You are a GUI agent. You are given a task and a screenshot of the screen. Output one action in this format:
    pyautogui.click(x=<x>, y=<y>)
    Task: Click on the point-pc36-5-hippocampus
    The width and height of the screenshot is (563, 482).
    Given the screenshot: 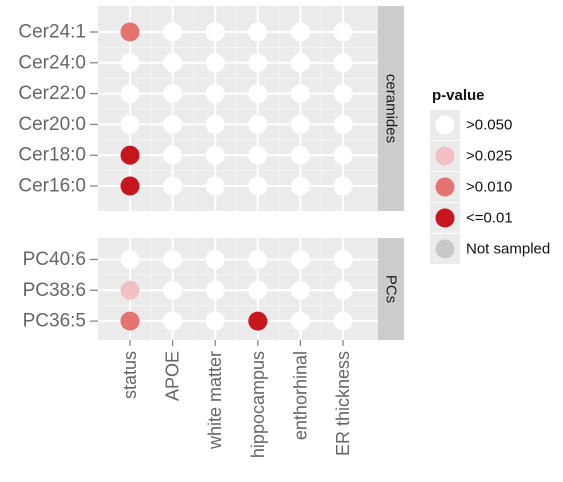 What is the action you would take?
    pyautogui.click(x=258, y=321)
    